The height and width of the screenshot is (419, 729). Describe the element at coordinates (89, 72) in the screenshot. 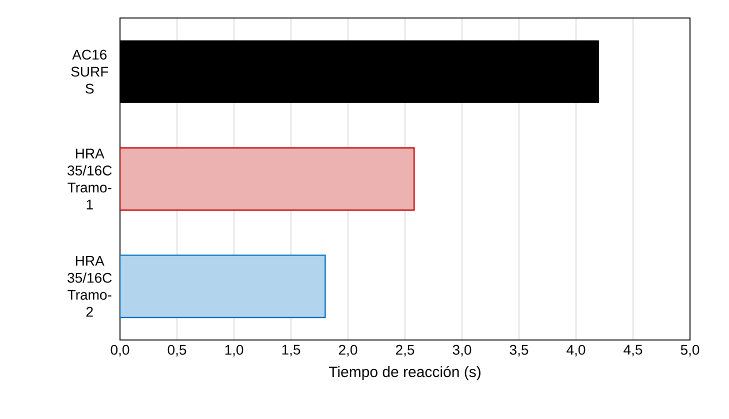

I see `y-tick-label: AC16 SURF S` at that location.